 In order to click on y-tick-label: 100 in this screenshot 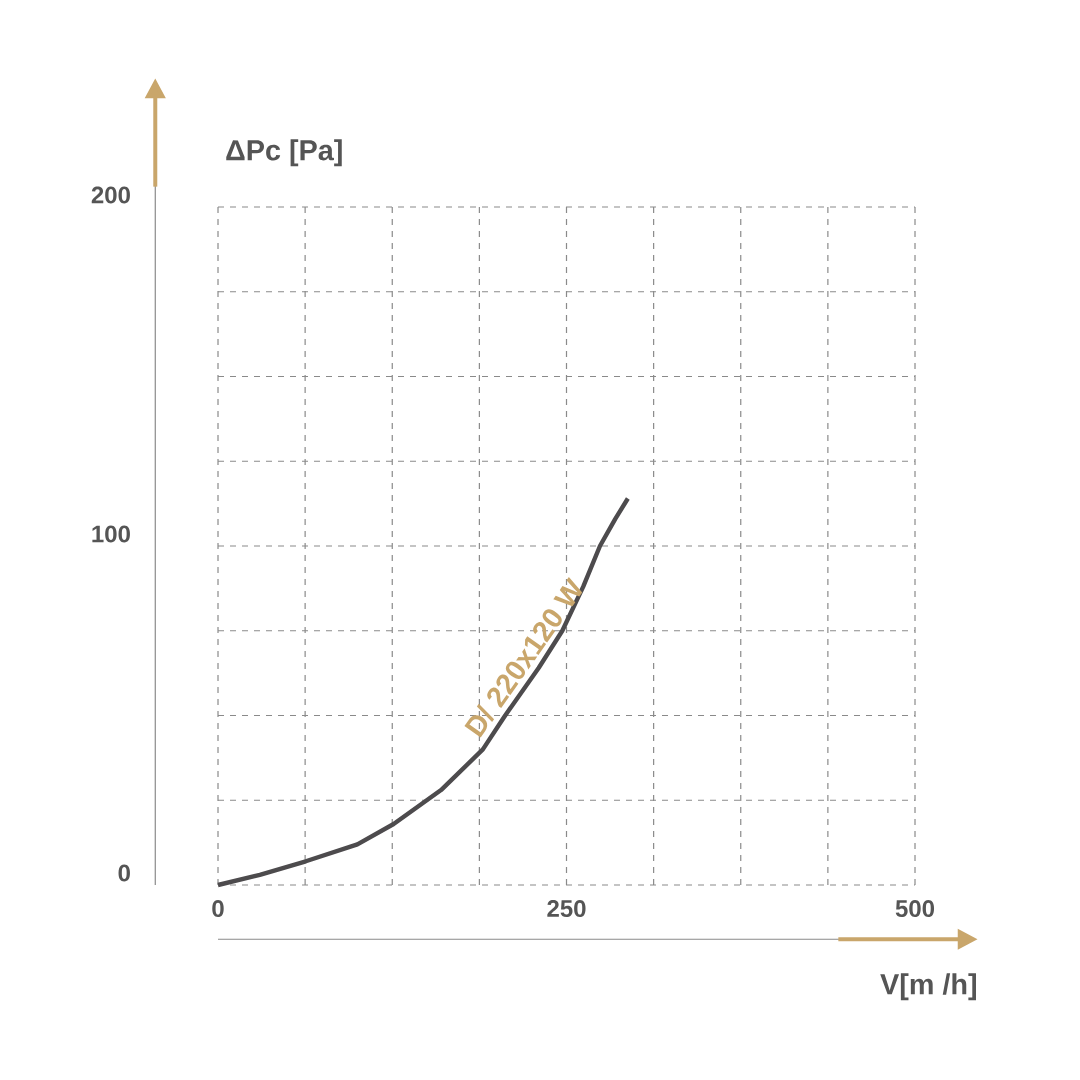, I will do `click(111, 534)`.